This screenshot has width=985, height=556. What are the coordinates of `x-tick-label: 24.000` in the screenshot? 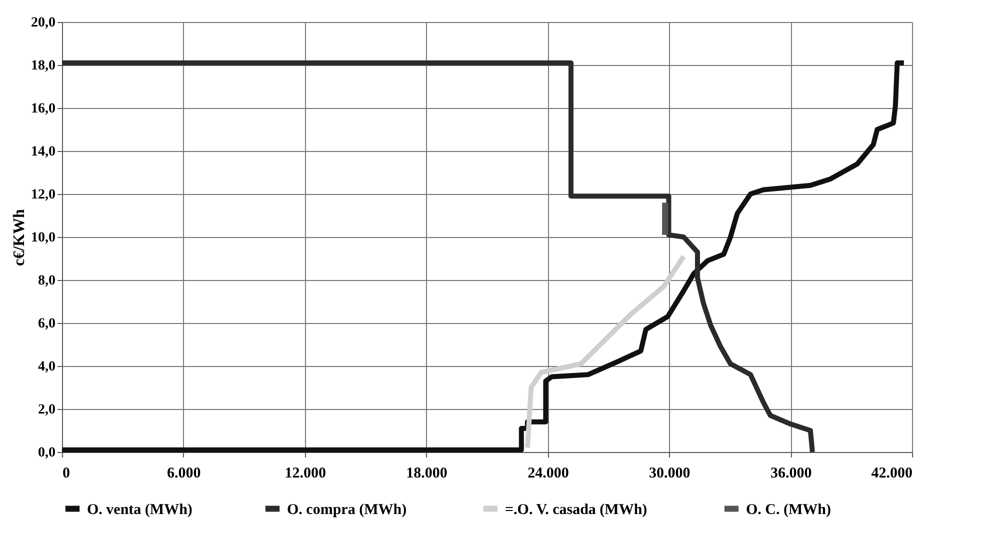 It's located at (548, 474).